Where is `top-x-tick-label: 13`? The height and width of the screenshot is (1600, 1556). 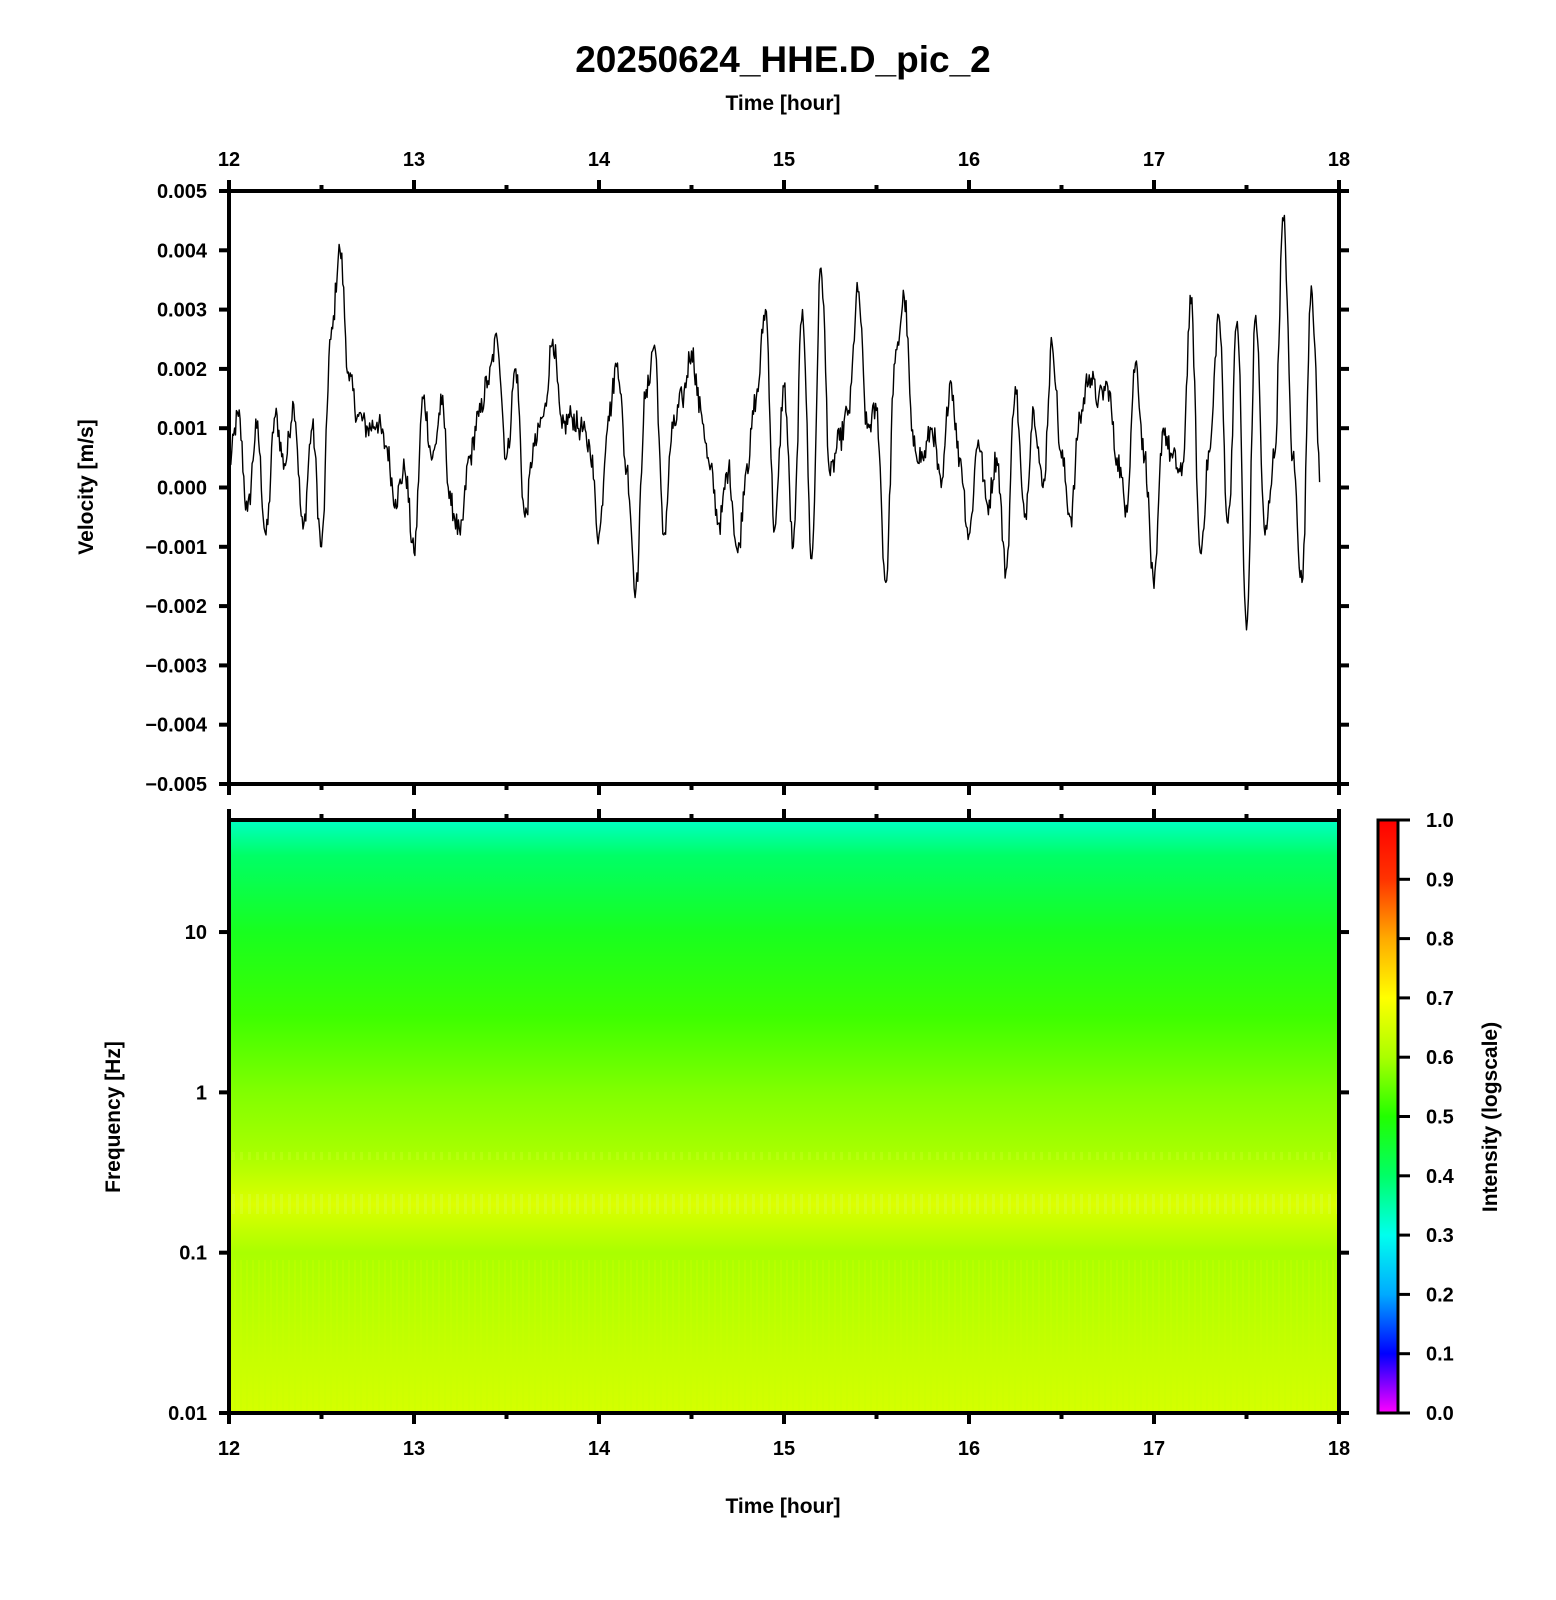 top-x-tick-label: 13 is located at coordinates (414, 160).